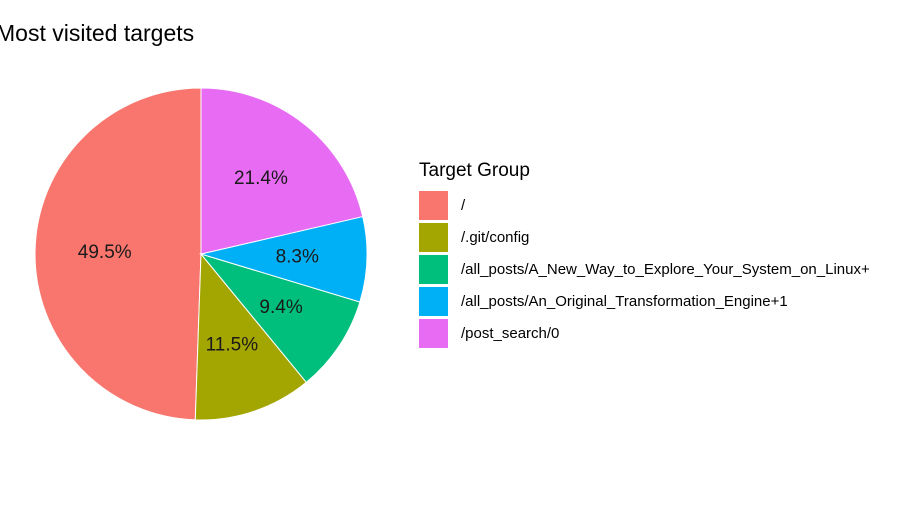 This screenshot has width=909, height=529. Describe the element at coordinates (474, 170) in the screenshot. I see `legend-title: Target Group` at that location.